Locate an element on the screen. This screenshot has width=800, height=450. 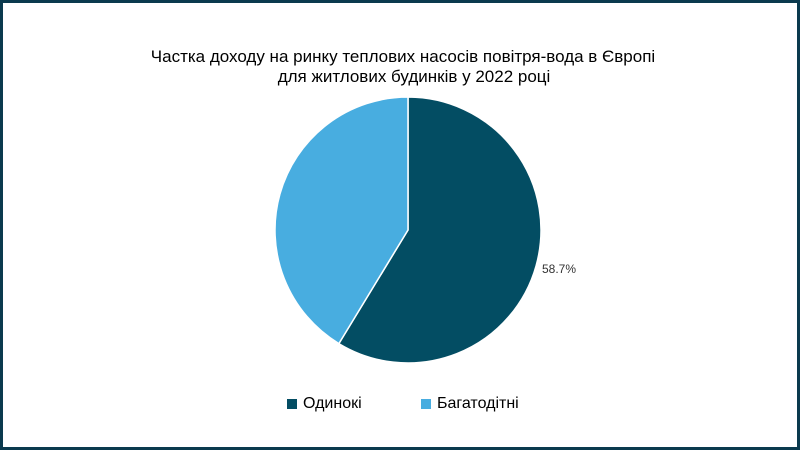
legend-swatch-bahatoditni is located at coordinates (426, 404).